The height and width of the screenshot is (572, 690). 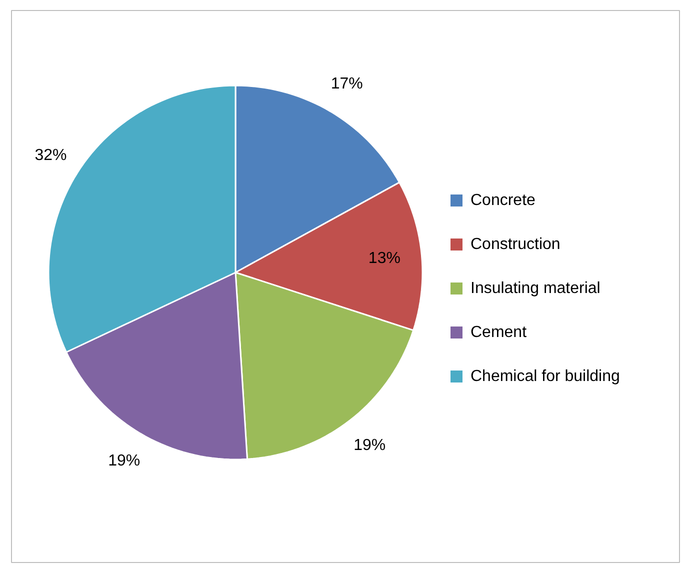 What do you see at coordinates (535, 288) in the screenshot?
I see `legend-label: Insulating material` at bounding box center [535, 288].